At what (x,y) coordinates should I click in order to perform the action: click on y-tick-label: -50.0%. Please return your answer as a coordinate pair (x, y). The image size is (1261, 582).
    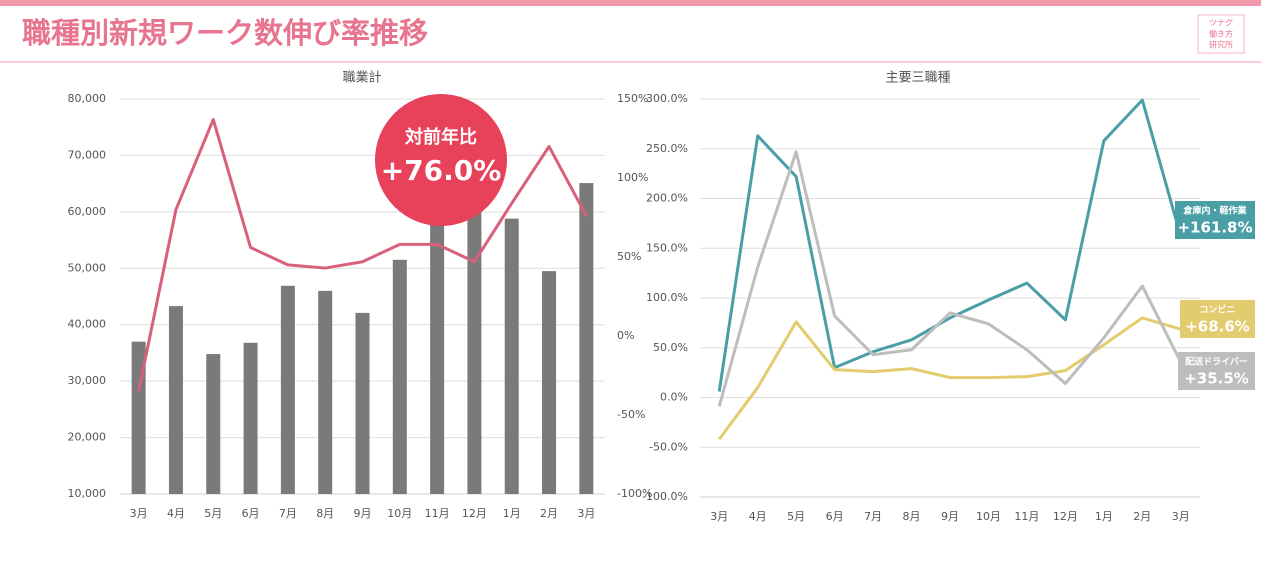
    Looking at the image, I should click on (668, 446).